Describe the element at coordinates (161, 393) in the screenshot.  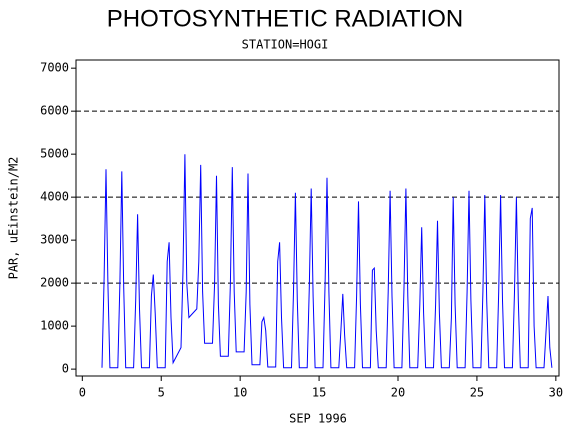
I see `x-tick-label: 5` at that location.